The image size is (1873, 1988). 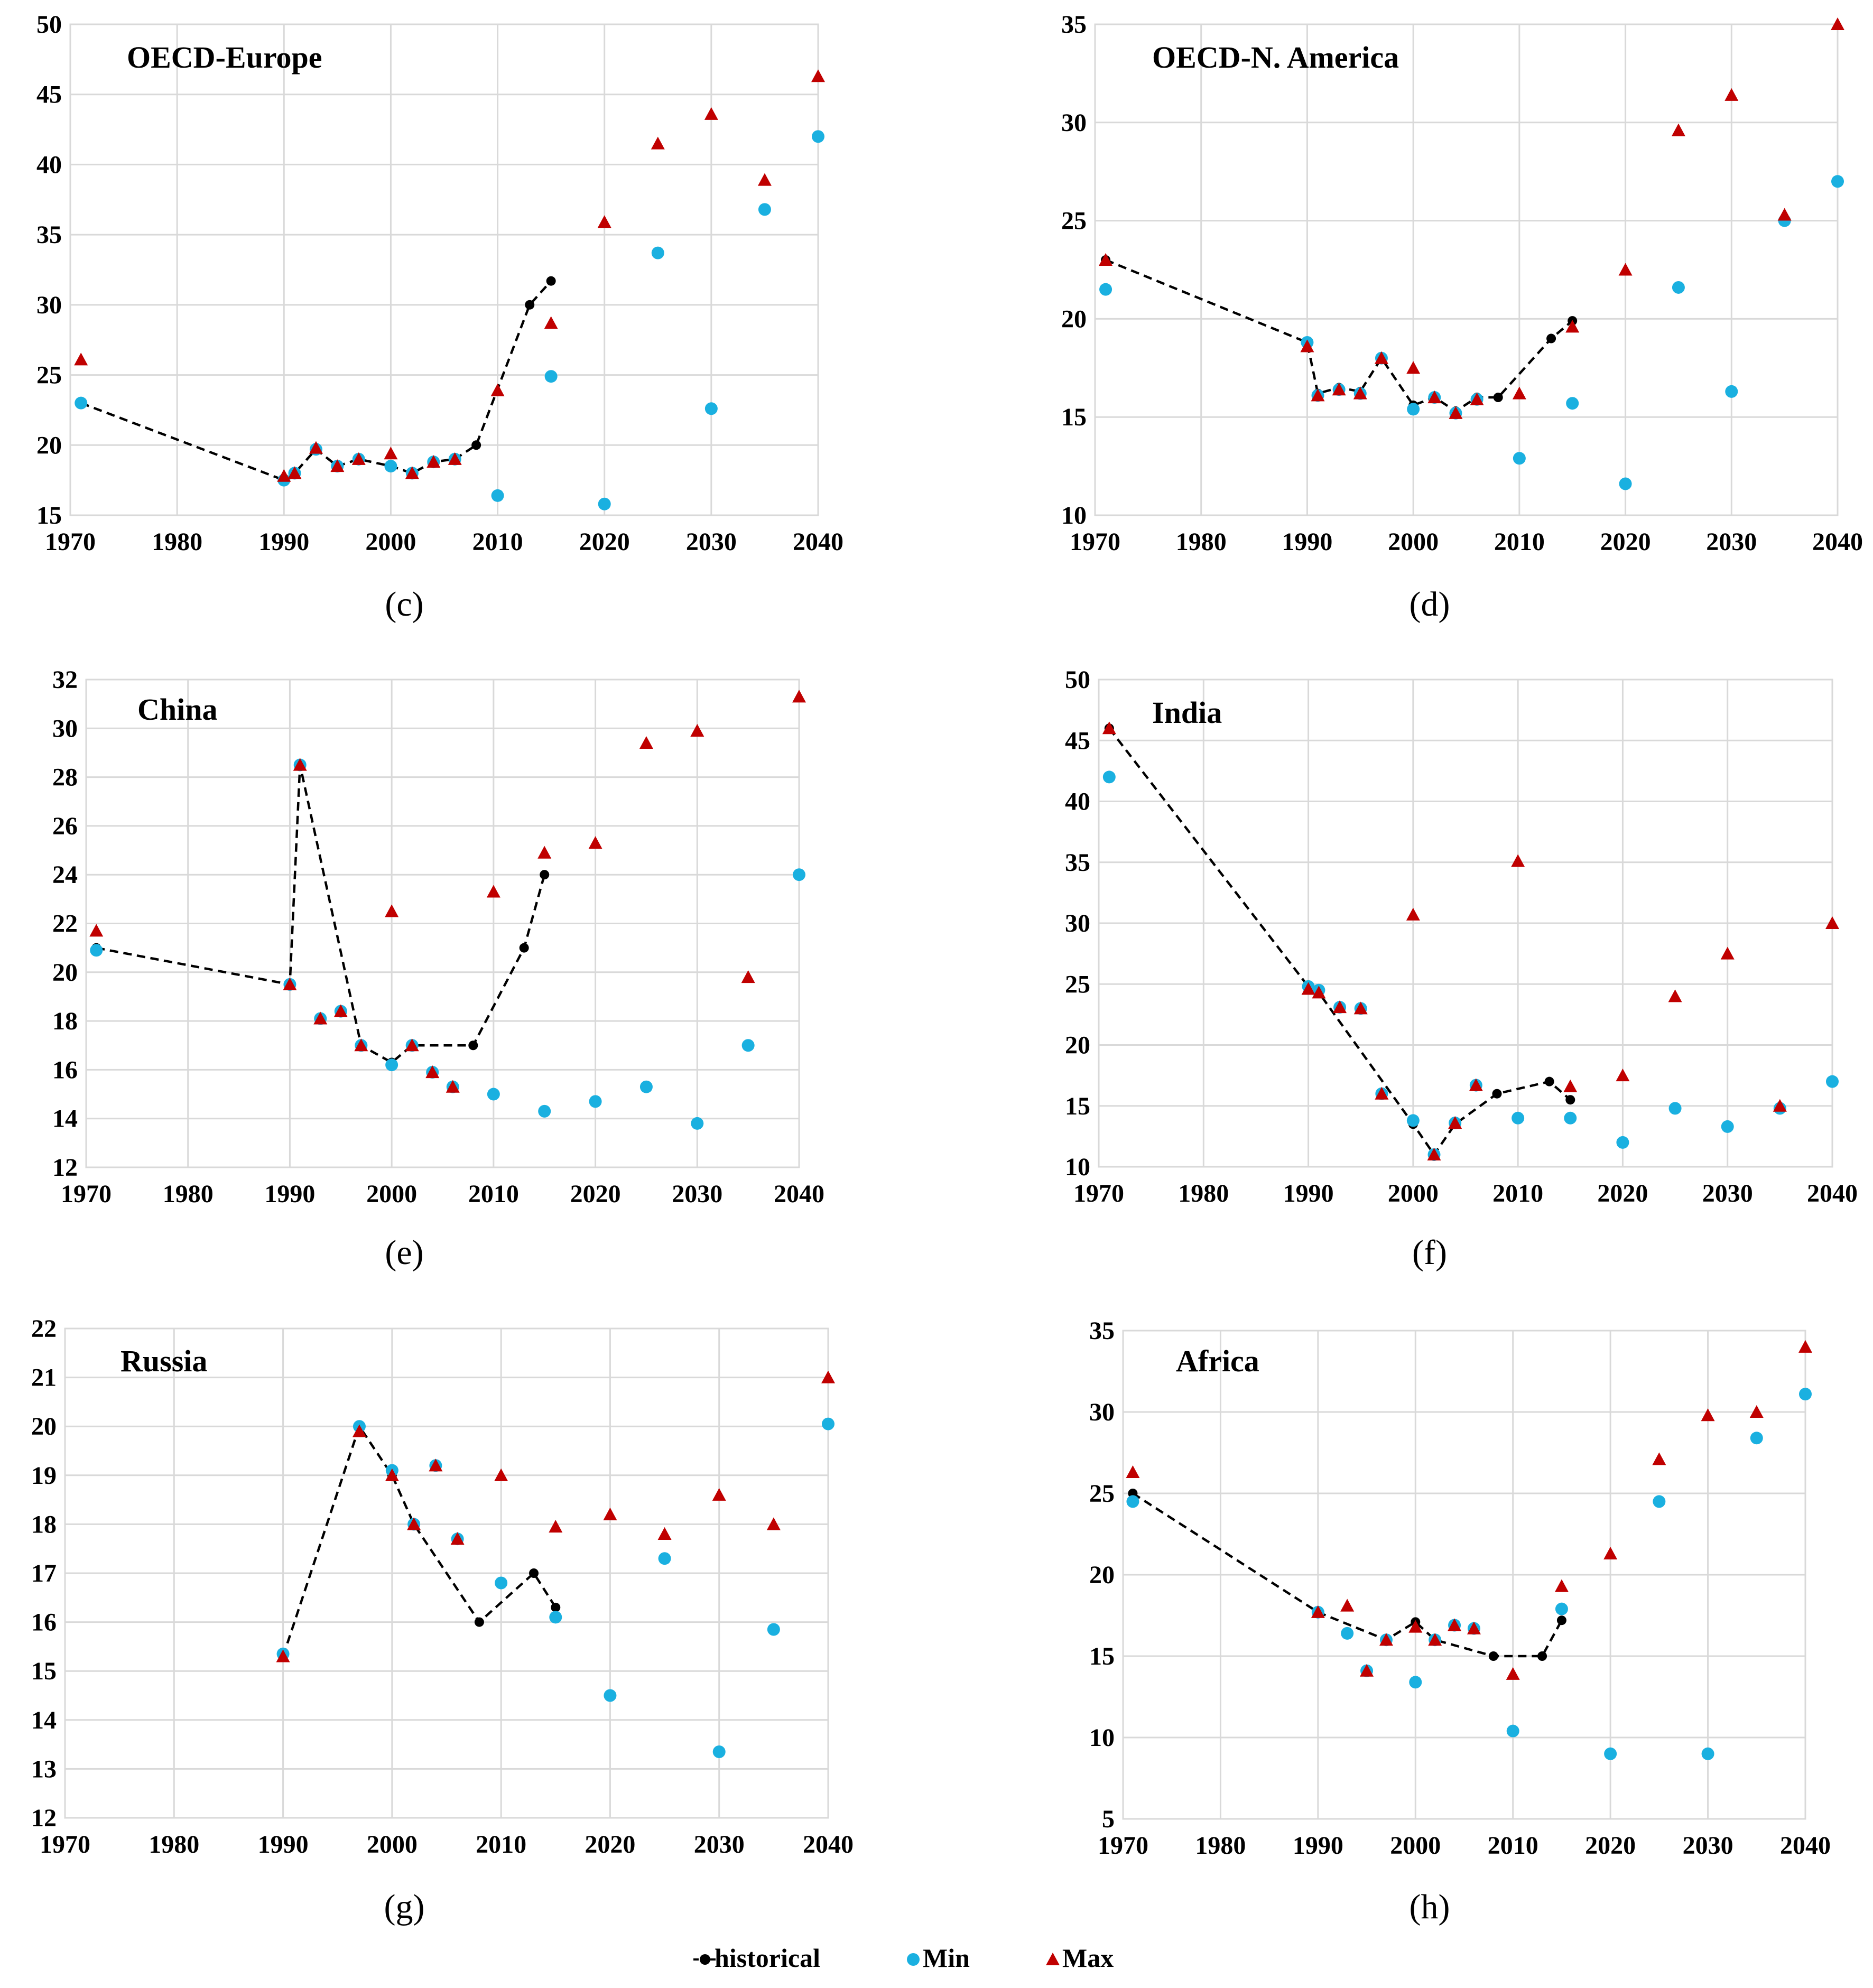 I want to click on panel-title: Africa, so click(x=1218, y=1361).